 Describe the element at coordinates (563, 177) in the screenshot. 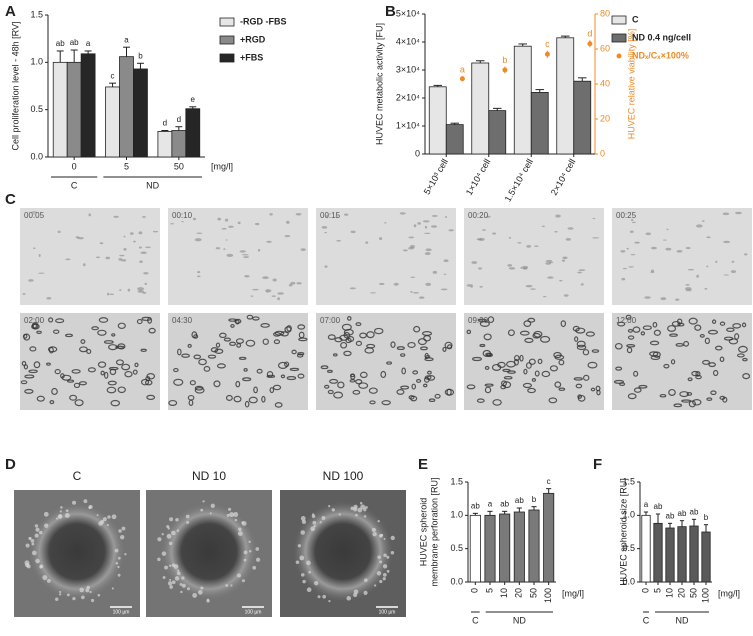

I see `x-tick-label: 2×10⁴ cell` at that location.